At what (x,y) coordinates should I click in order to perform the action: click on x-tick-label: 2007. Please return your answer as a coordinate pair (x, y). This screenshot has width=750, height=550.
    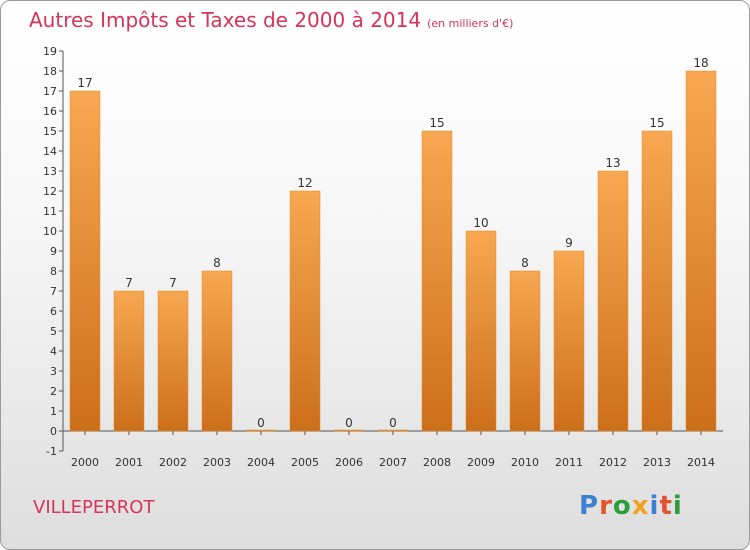
    Looking at the image, I should click on (393, 462).